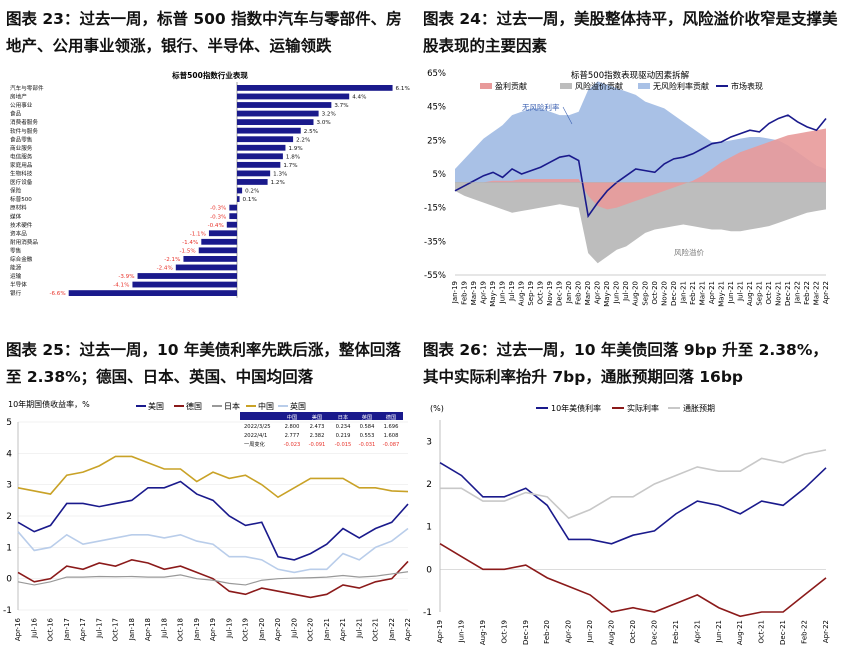 Image resolution: width=845 pixels, height=655 pixels. What do you see at coordinates (278, 629) in the screenshot?
I see `chart25-x-tick: Apr-20` at bounding box center [278, 629].